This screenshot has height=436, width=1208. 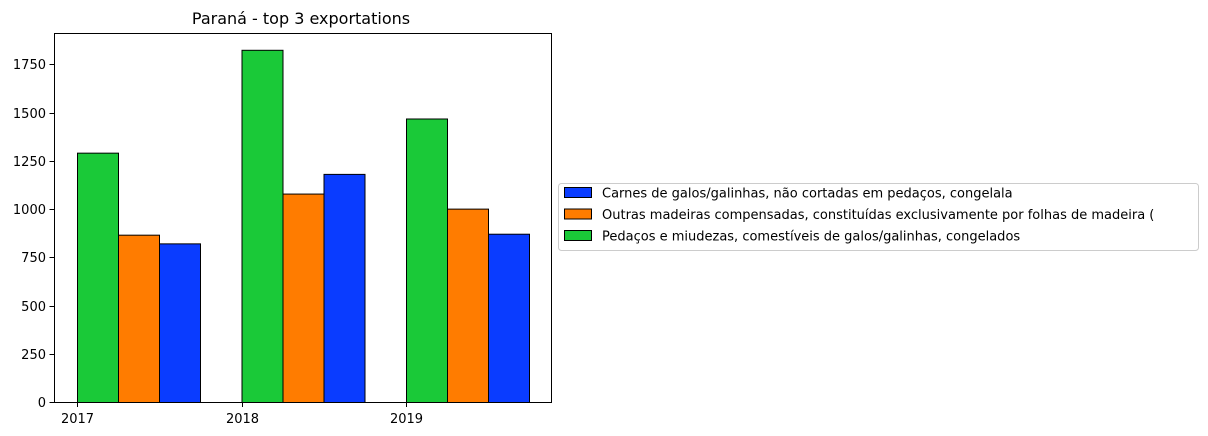 What do you see at coordinates (33, 355) in the screenshot?
I see `y-tick-label: 250` at bounding box center [33, 355].